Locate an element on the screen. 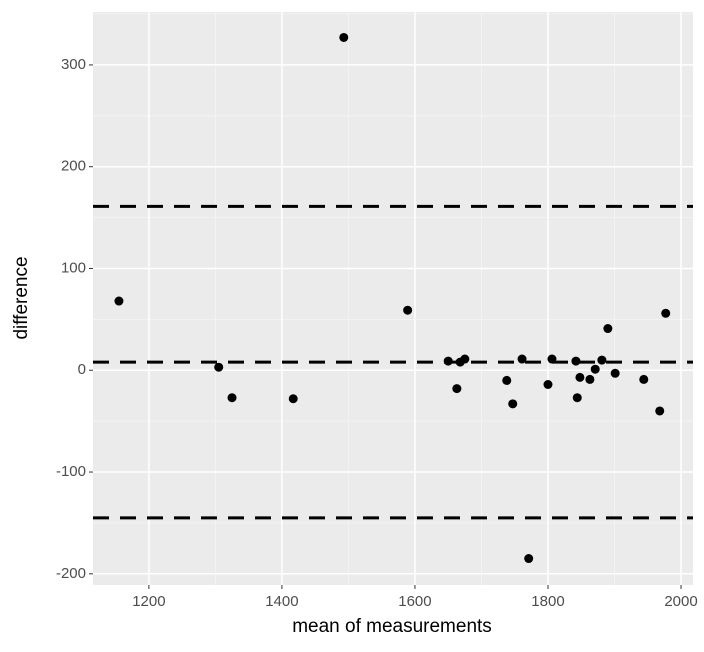  x-tick-label: 1800 is located at coordinates (547, 601).